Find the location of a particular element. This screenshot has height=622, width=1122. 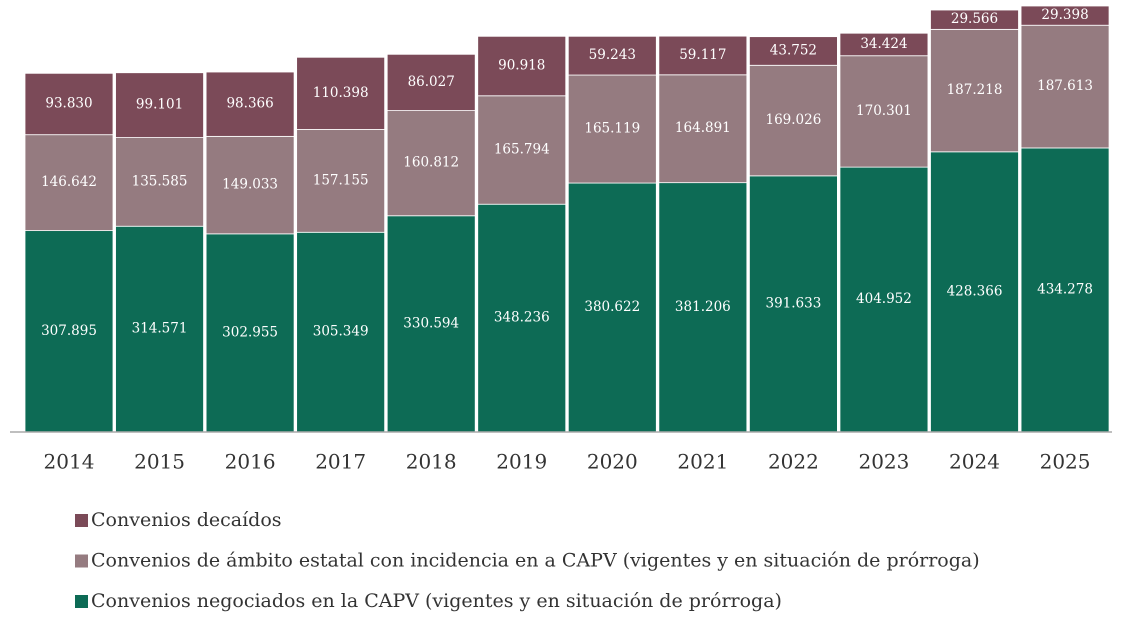

data-label: 381.206 is located at coordinates (703, 307).